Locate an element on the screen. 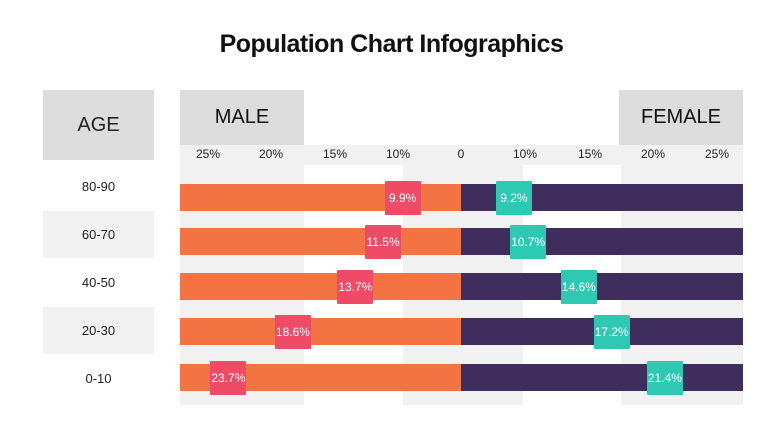 This screenshot has height=440, width=783. female-value-label: 14.6% is located at coordinates (578, 286).